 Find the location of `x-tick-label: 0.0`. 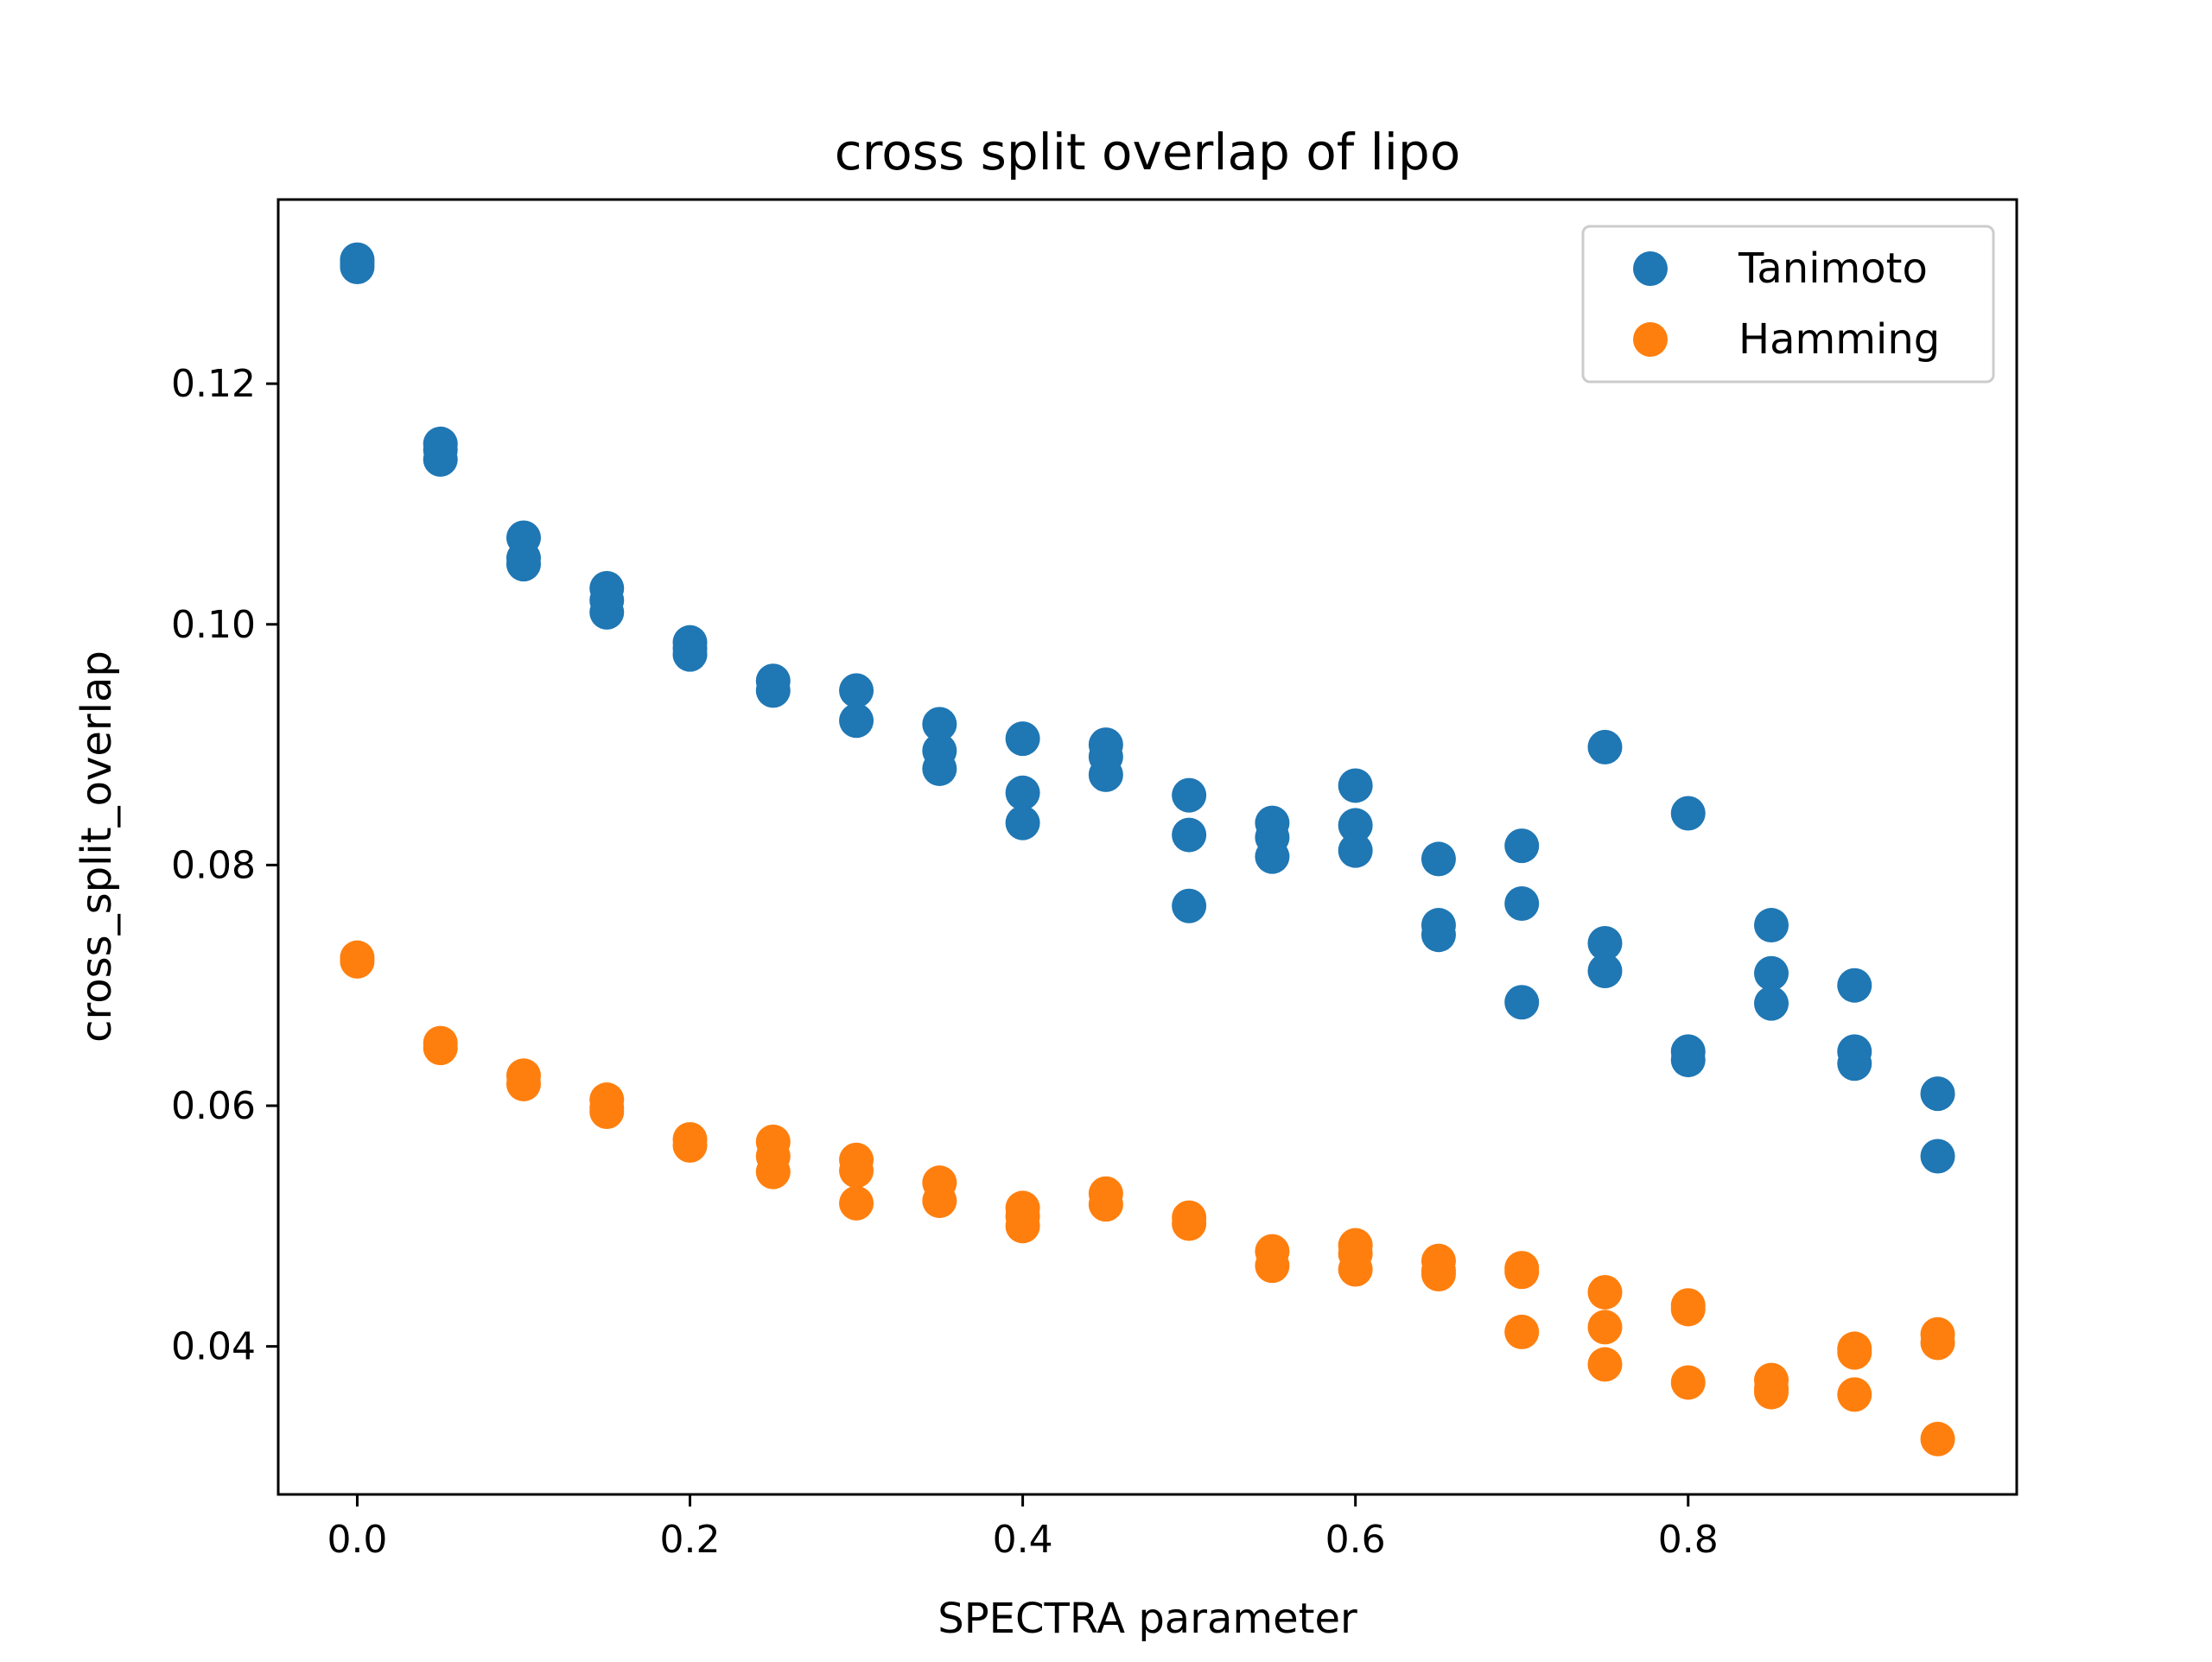

x-tick-label: 0.0 is located at coordinates (357, 1540).